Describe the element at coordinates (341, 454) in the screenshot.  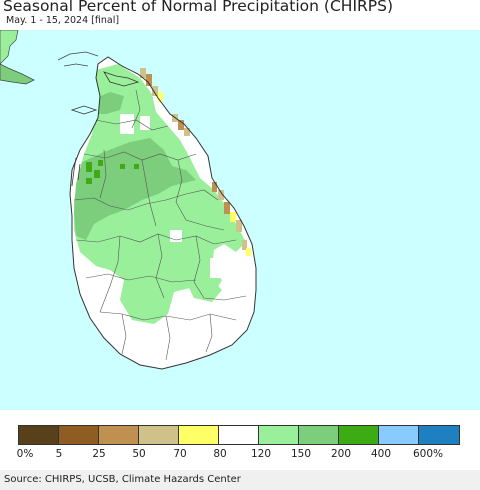
I see `legend-label: 200` at that location.